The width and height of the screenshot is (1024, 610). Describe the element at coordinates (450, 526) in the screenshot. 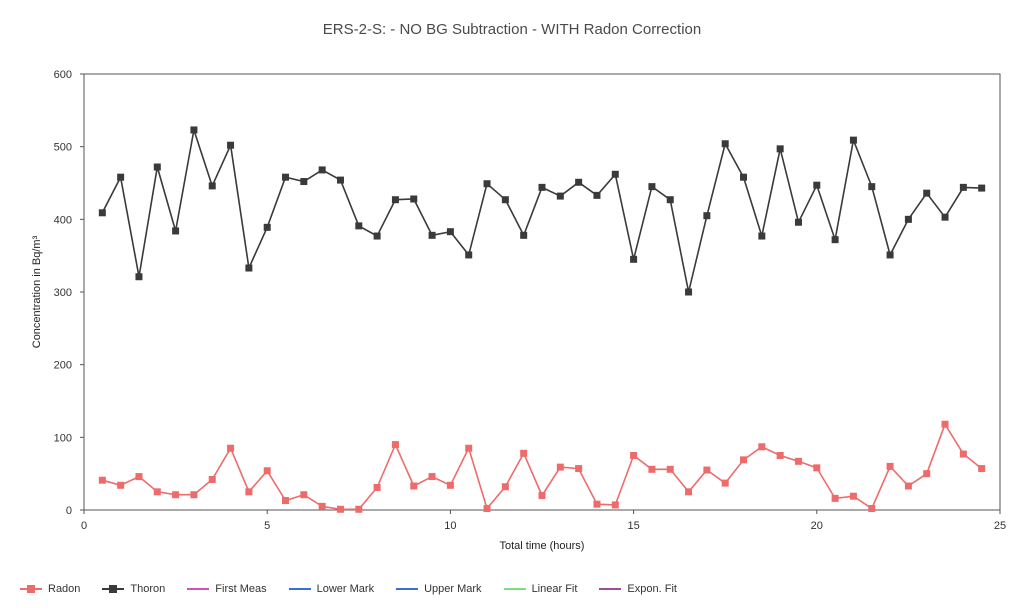

I see `x-tick-label: 10` at that location.